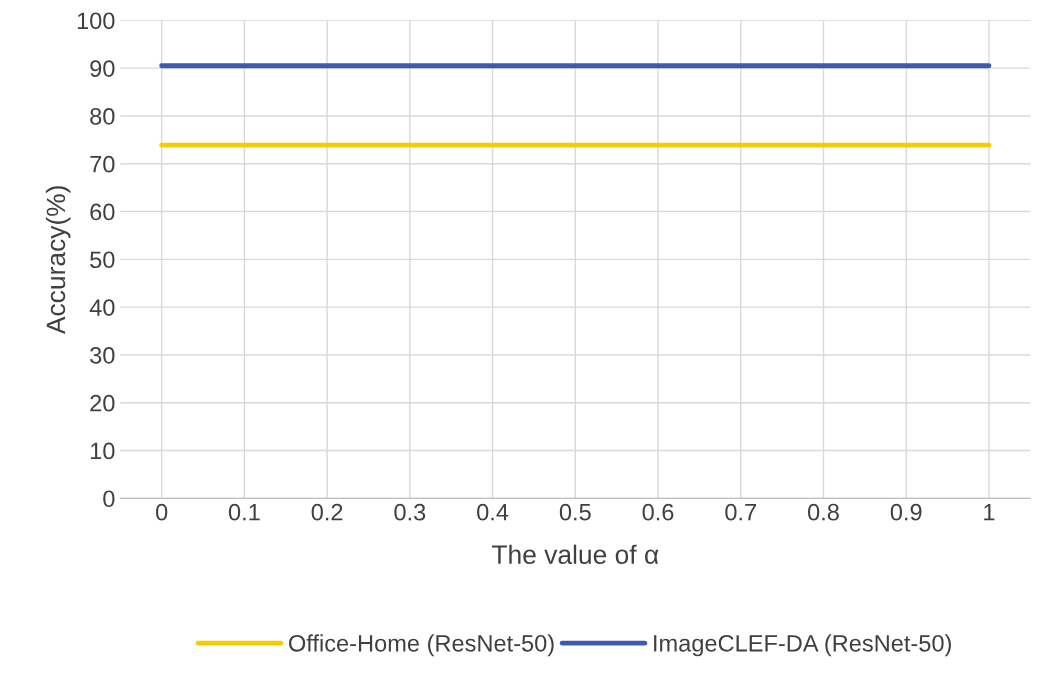 The width and height of the screenshot is (1046, 678). I want to click on x-tick-label: 0.3, so click(410, 512).